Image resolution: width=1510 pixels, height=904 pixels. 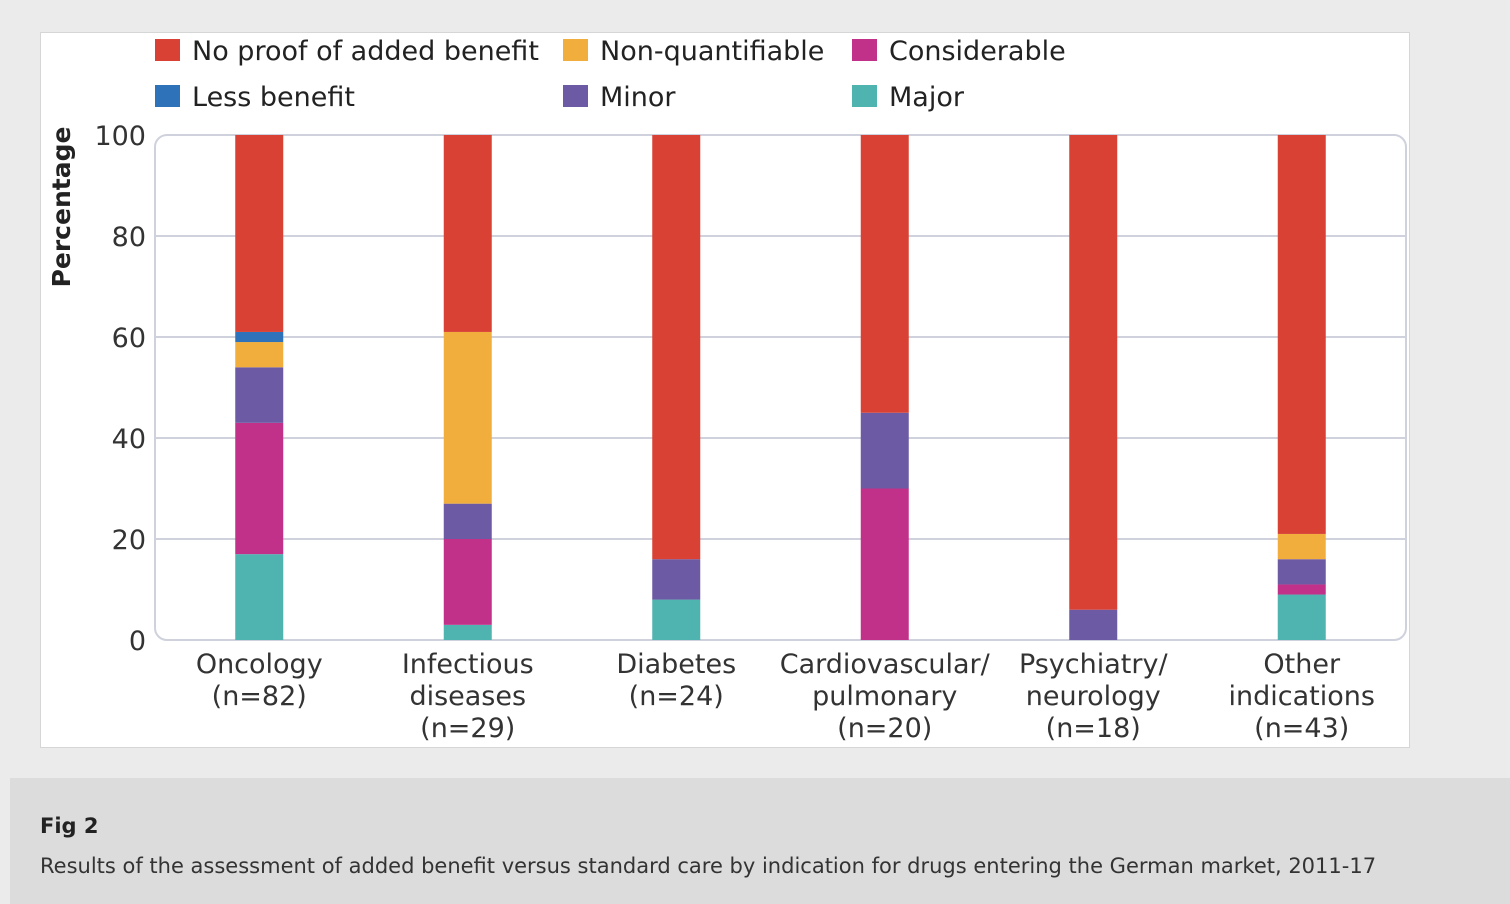 What do you see at coordinates (1302, 696) in the screenshot?
I see `x-tick-label: indications` at bounding box center [1302, 696].